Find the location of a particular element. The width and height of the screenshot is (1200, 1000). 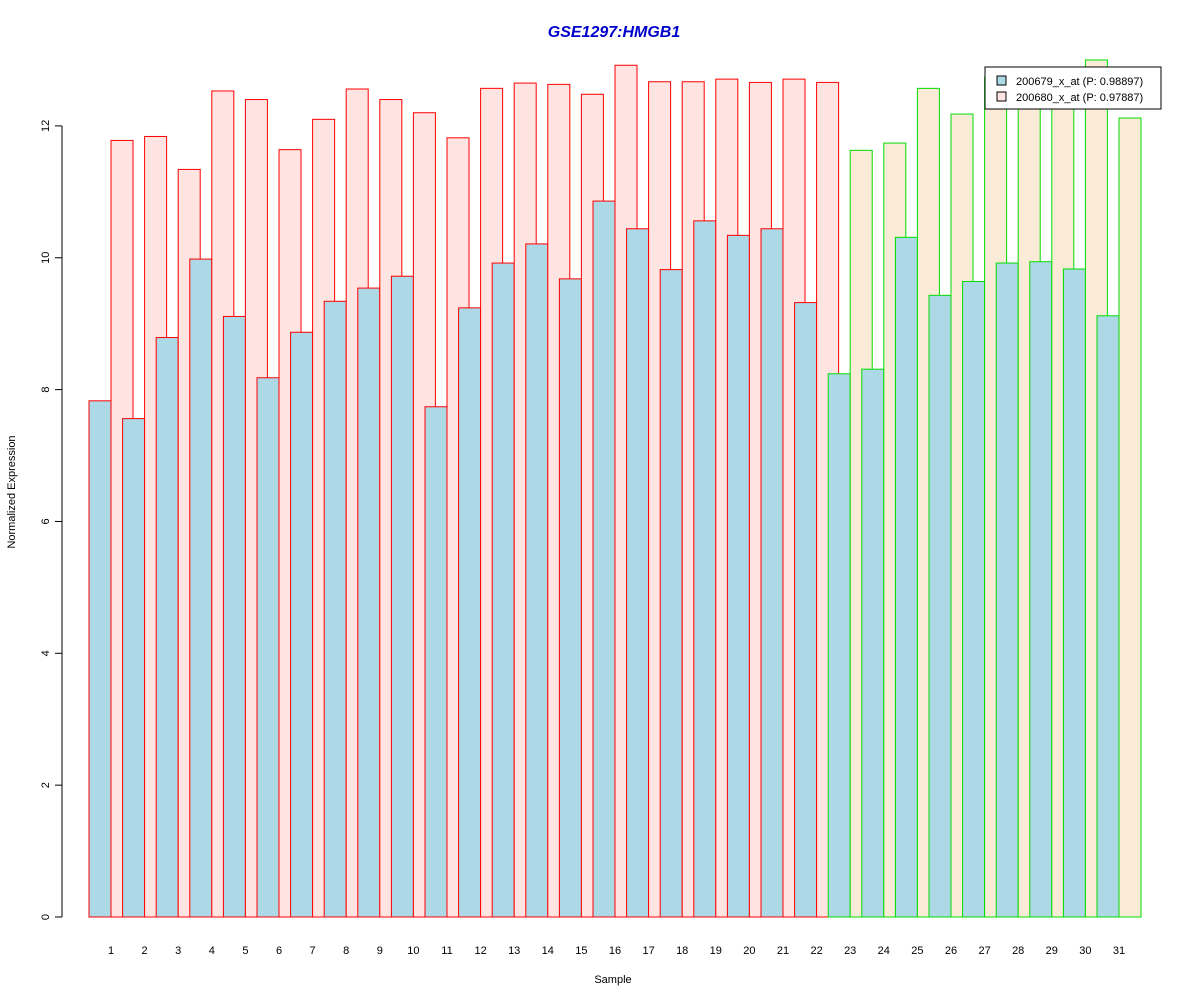

x-tick-label: 11 is located at coordinates (446, 951).